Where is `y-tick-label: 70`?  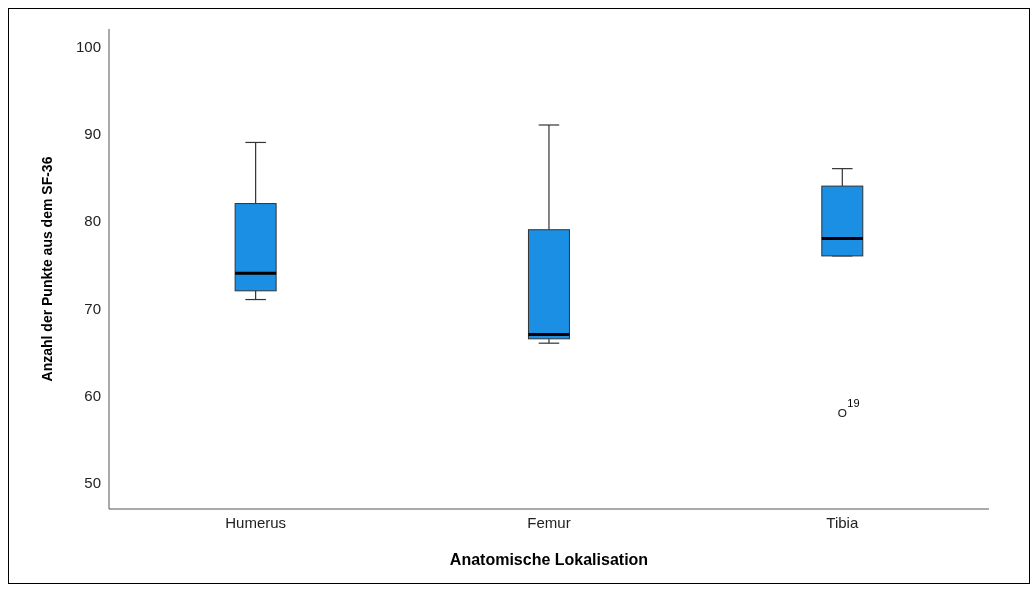 y-tick-label: 70 is located at coordinates (92, 308).